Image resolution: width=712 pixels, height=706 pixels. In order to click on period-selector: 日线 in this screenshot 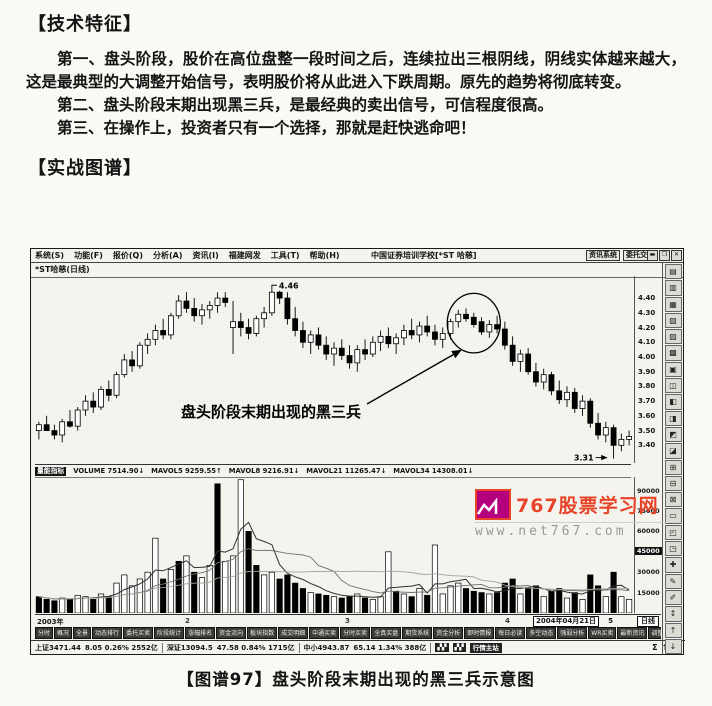, I will do `click(648, 621)`.